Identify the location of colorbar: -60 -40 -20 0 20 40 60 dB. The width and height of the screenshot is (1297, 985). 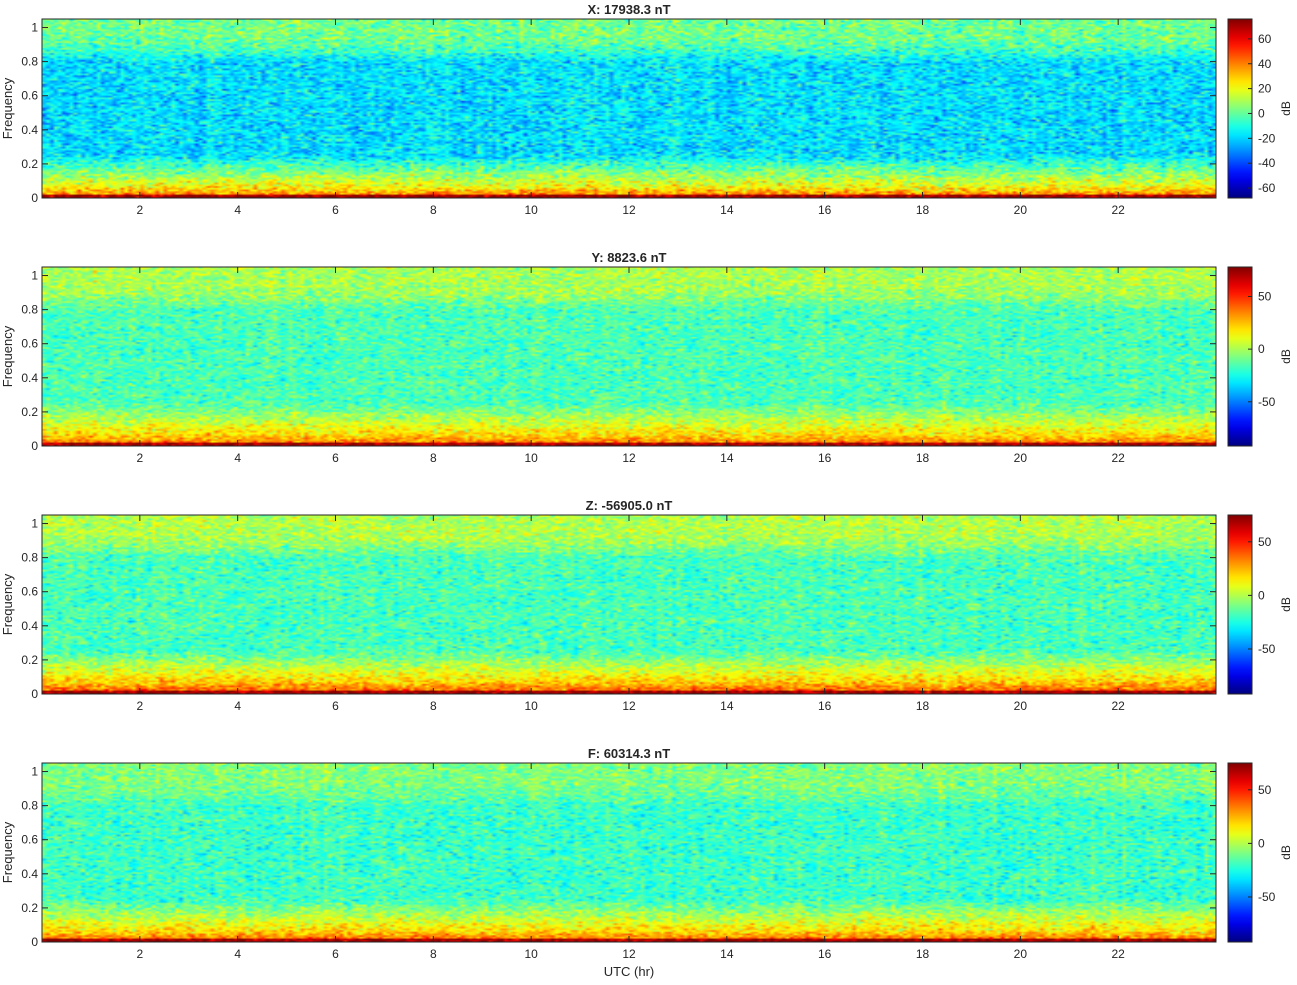
(1260, 108).